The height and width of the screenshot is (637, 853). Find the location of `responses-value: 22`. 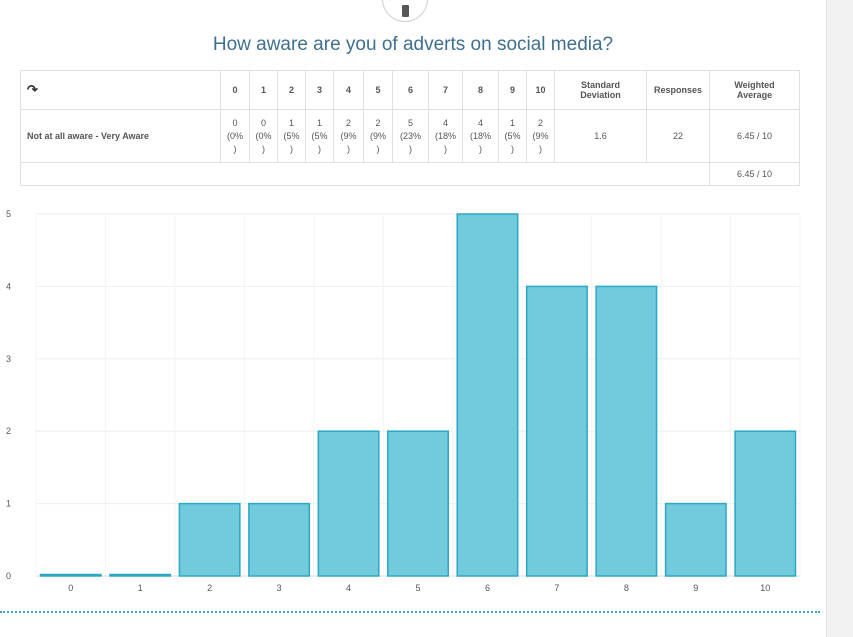

responses-value: 22 is located at coordinates (678, 136).